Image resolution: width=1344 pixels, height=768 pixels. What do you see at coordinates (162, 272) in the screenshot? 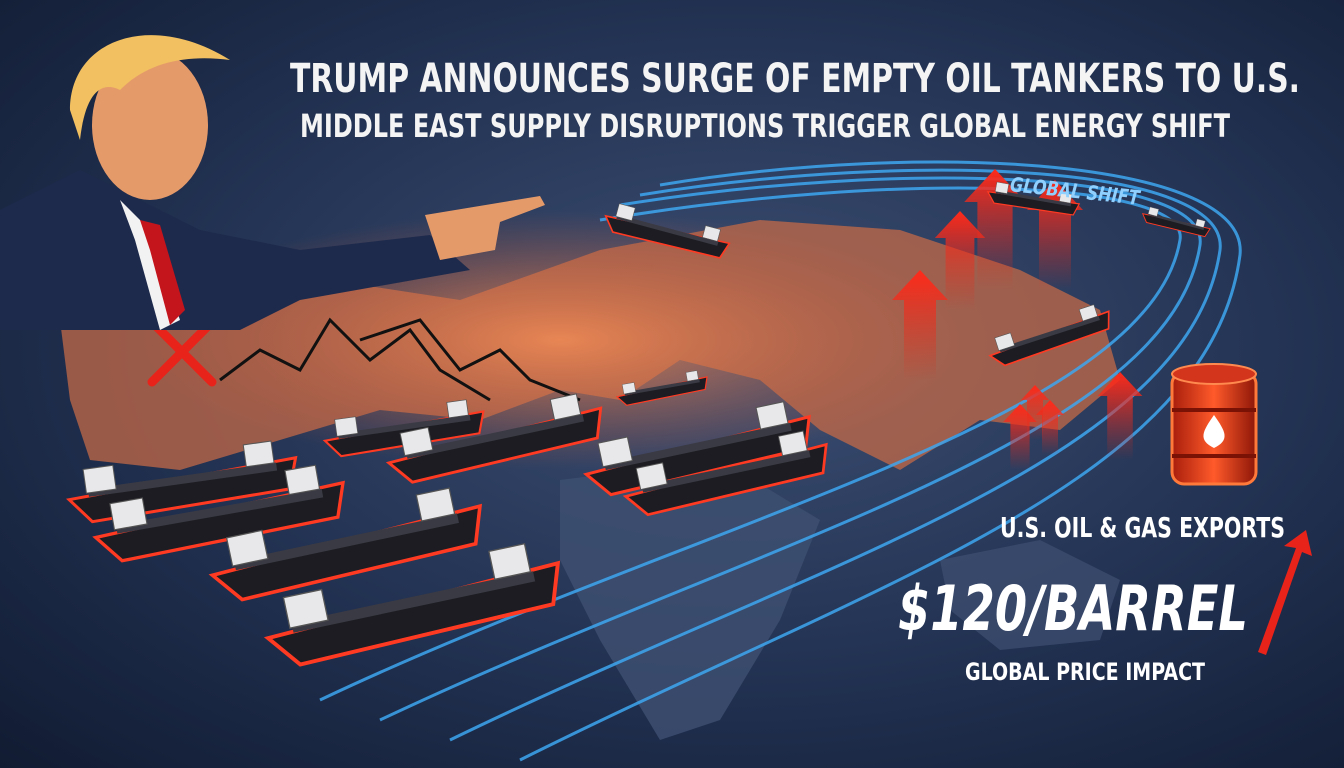
I see `tie` at bounding box center [162, 272].